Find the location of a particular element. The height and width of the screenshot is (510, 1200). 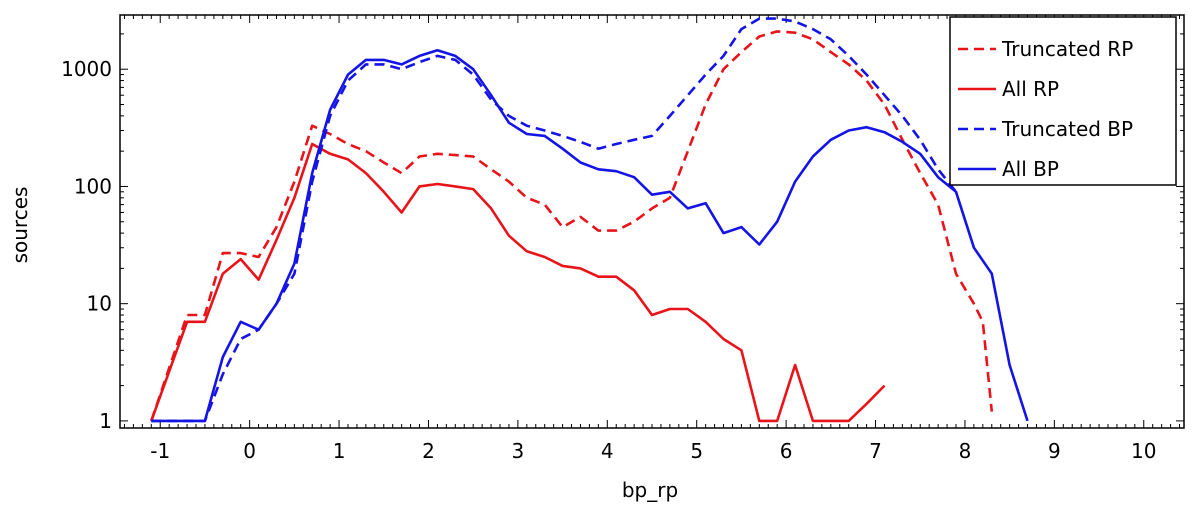

legend-label: Truncated RP is located at coordinates (1067, 49).